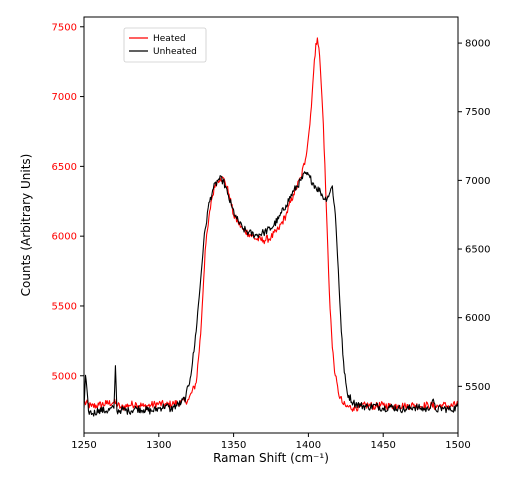 This screenshot has height=478, width=520. What do you see at coordinates (477, 318) in the screenshot?
I see `y-right-tick-label: 6000` at bounding box center [477, 318].